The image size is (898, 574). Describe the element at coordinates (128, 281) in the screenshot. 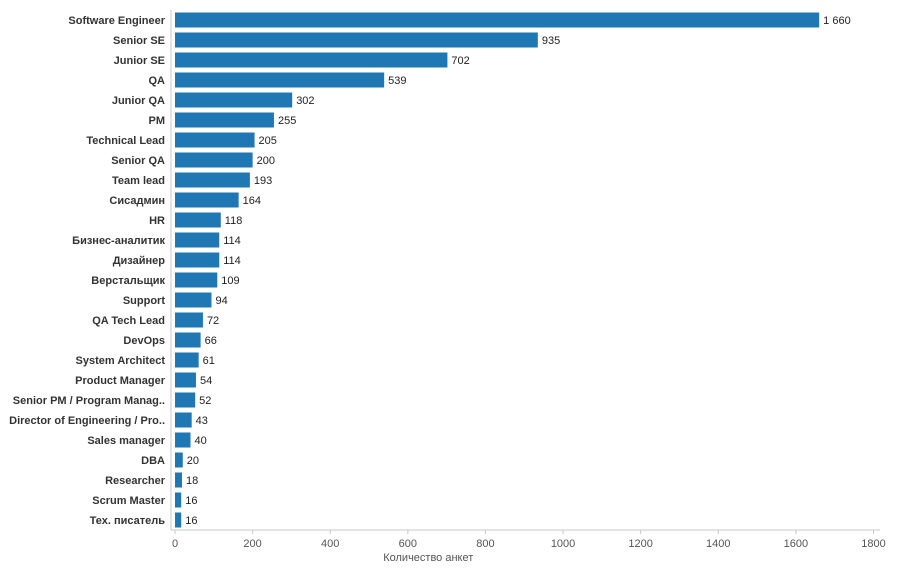

I see `category-label: Верстальщик` at that location.